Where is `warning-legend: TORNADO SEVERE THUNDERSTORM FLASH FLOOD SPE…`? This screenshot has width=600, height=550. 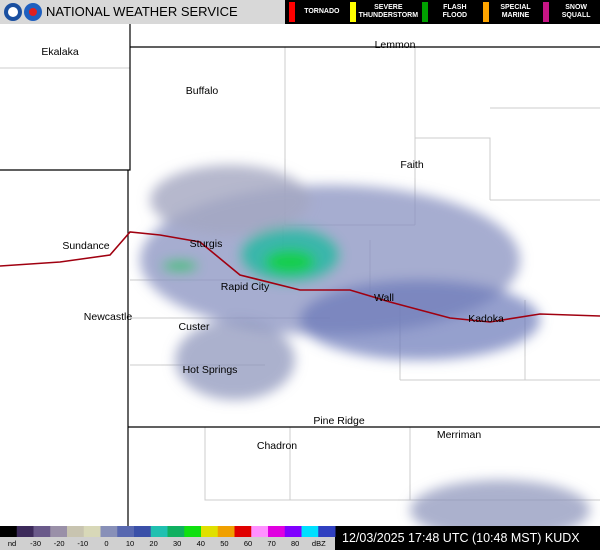
warning-legend: TORNADO SEVERE THUNDERSTORM FLASH FLOOD SPE… is located at coordinates (442, 12).